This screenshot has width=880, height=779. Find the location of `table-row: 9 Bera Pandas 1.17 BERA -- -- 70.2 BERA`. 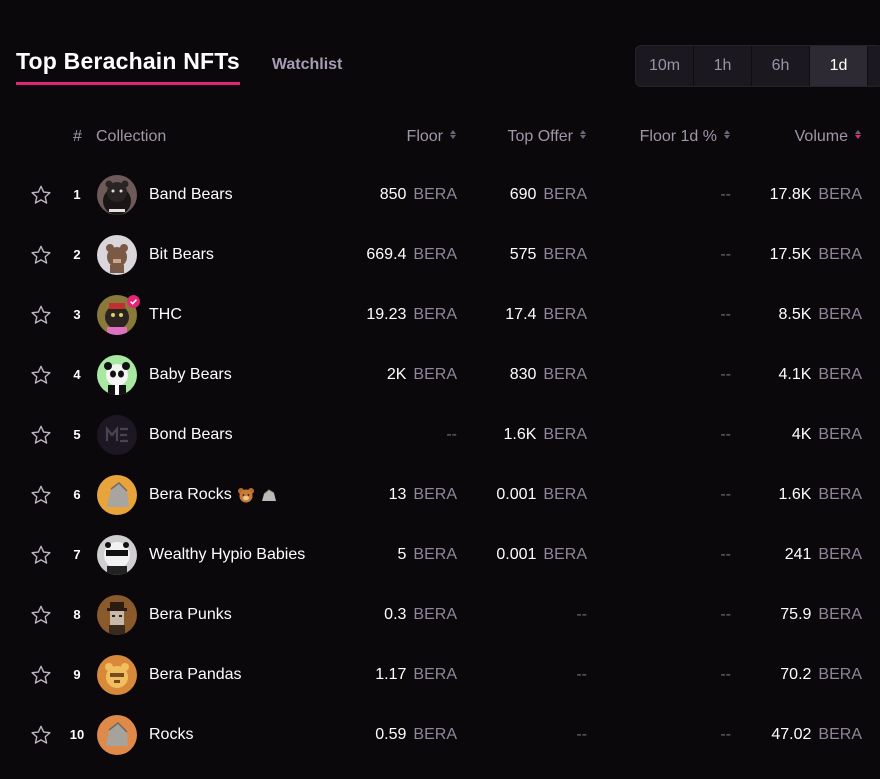

table-row: 9 Bera Pandas 1.17 BERA -- -- 70.2 BERA is located at coordinates (440, 675).